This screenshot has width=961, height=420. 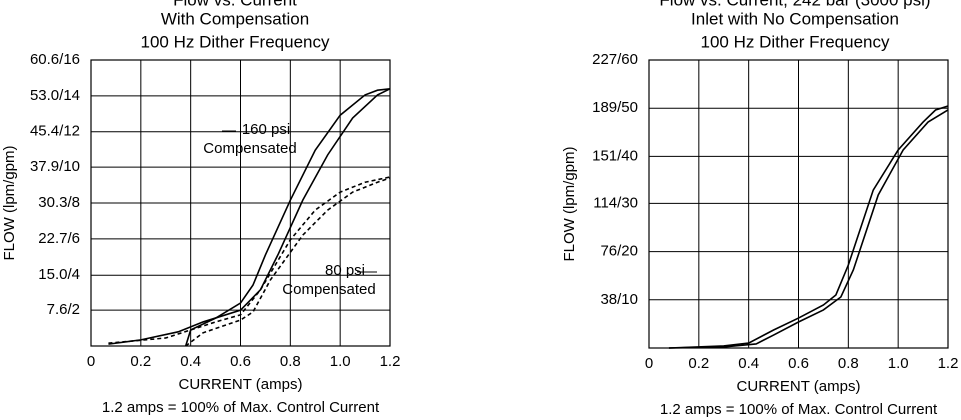 What do you see at coordinates (55, 59) in the screenshot?
I see `y-tick-label: 60.6/16` at bounding box center [55, 59].